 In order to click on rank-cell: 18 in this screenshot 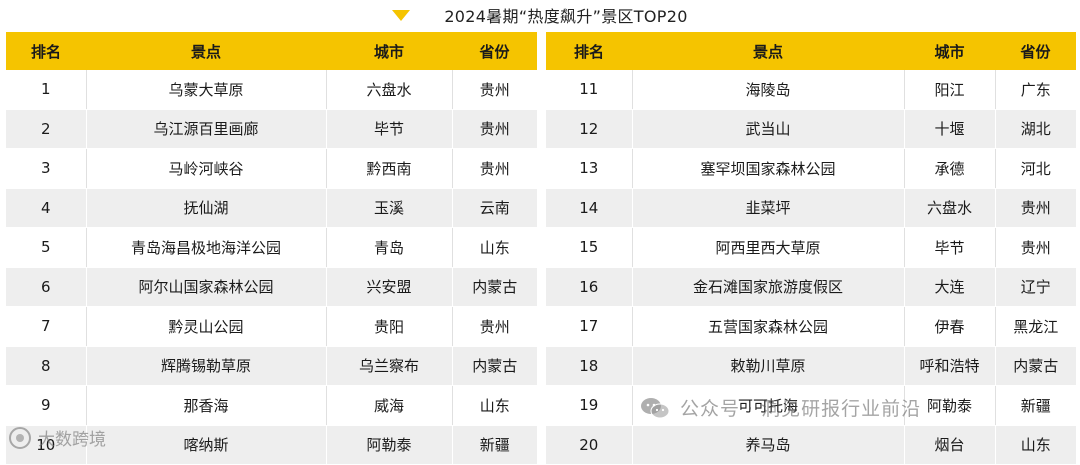, I will do `click(589, 366)`.